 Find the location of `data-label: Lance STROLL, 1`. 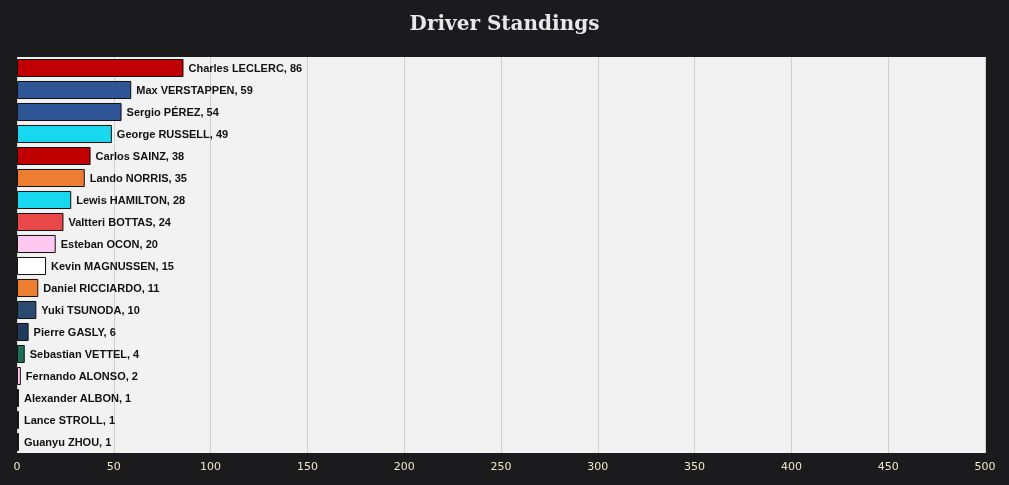

data-label: Lance STROLL, 1 is located at coordinates (69, 420).